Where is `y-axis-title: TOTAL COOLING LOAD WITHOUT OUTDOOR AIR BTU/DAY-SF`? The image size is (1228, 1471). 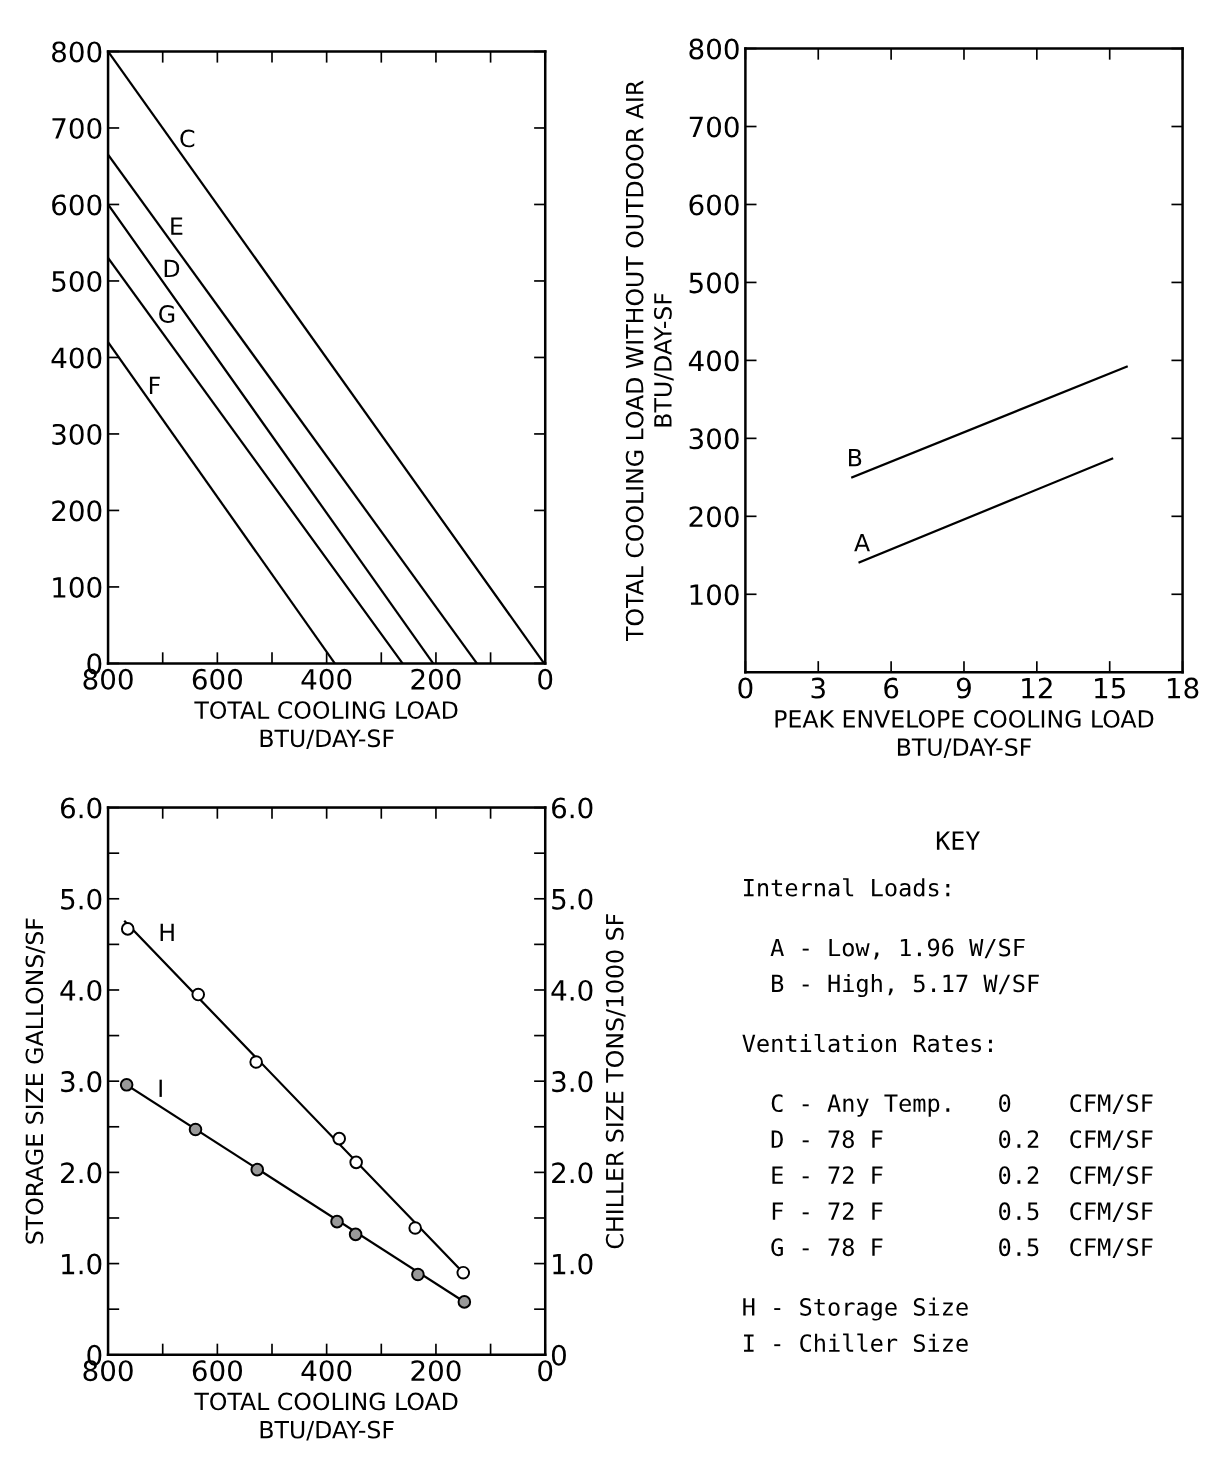
y-axis-title: TOTAL COOLING LOAD WITHOUT OUTDOOR AIR BTU/DAY-SF is located at coordinates (649, 361).